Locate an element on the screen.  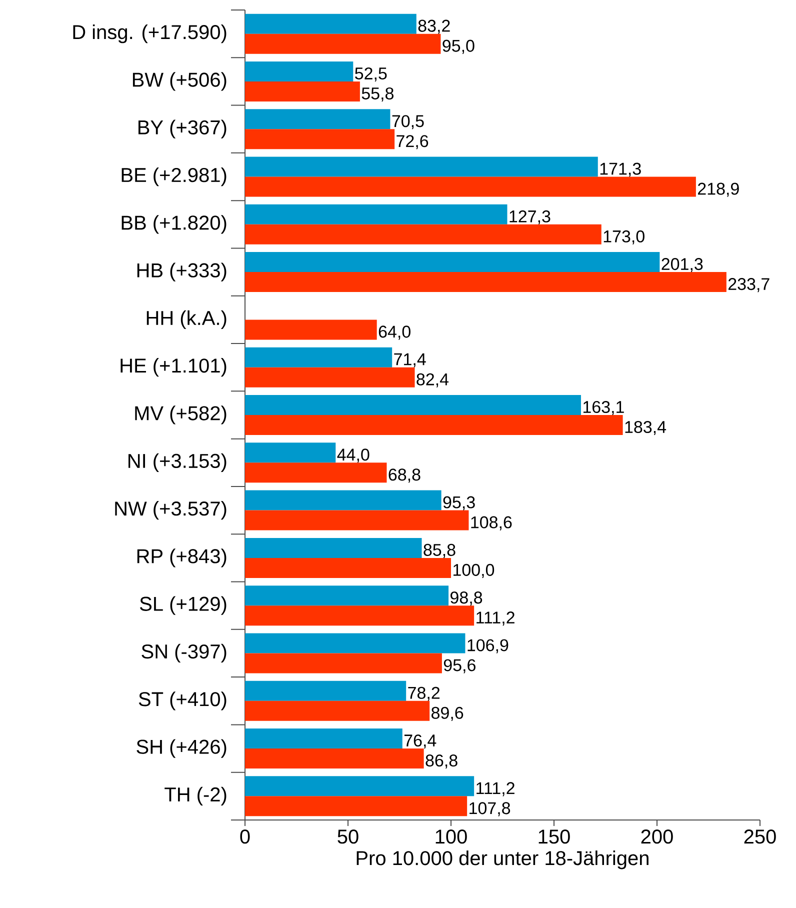
data-label: 70,5 is located at coordinates (408, 122).